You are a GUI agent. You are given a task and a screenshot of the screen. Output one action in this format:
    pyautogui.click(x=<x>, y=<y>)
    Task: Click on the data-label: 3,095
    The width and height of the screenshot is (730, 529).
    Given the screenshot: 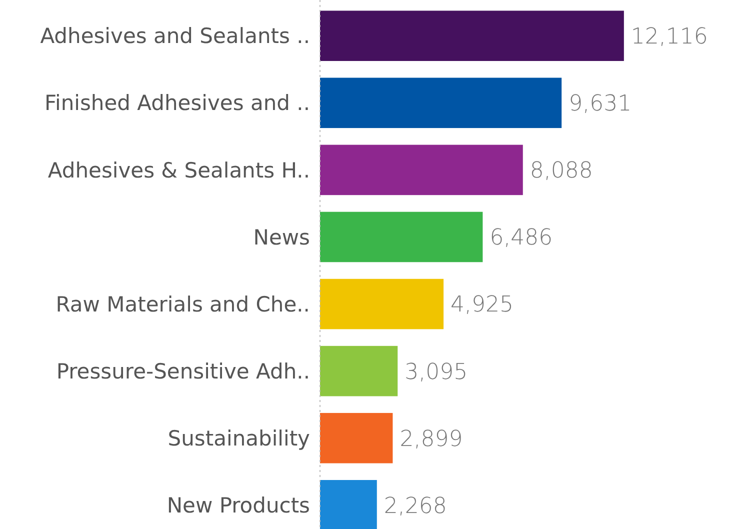 What is the action you would take?
    pyautogui.click(x=436, y=372)
    